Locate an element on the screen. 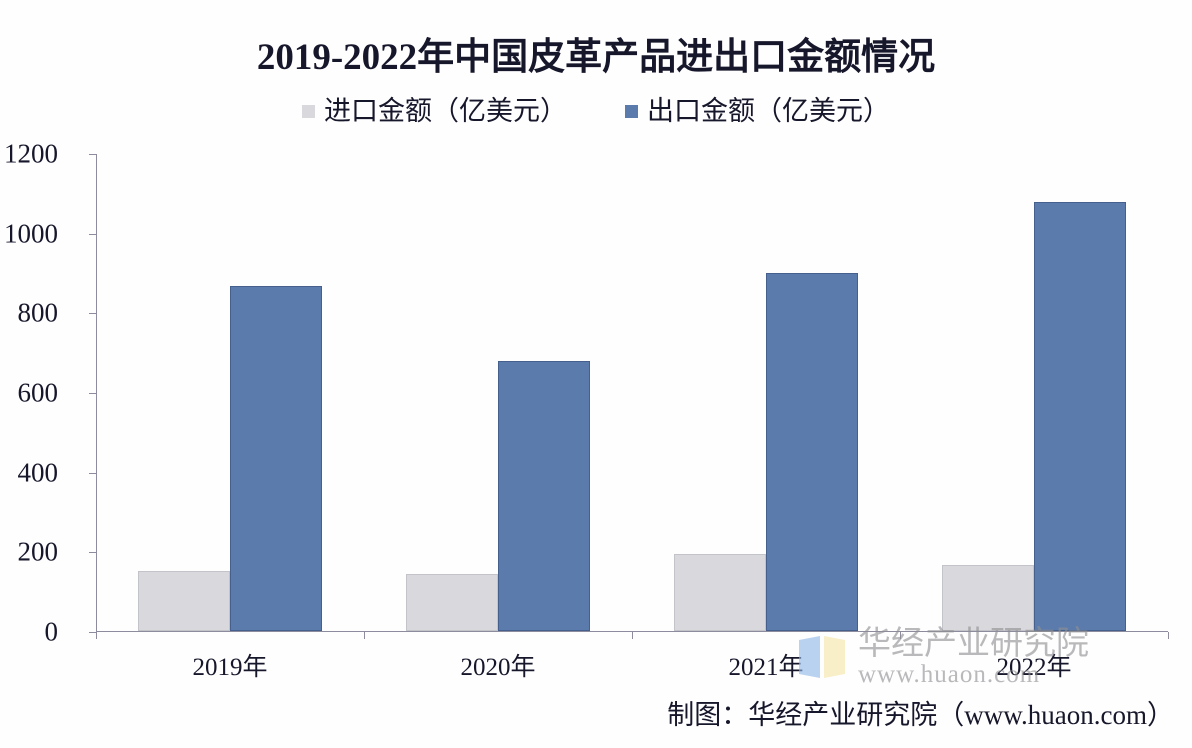 This screenshot has width=1192, height=748. x-axis-line is located at coordinates (632, 631).